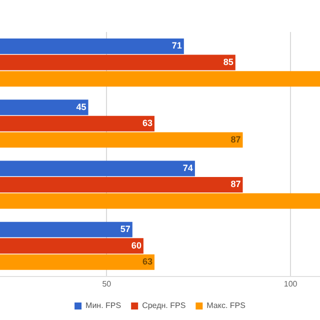  What do you see at coordinates (164, 305) in the screenshot?
I see `legend-label: Средн. FPS` at bounding box center [164, 305].